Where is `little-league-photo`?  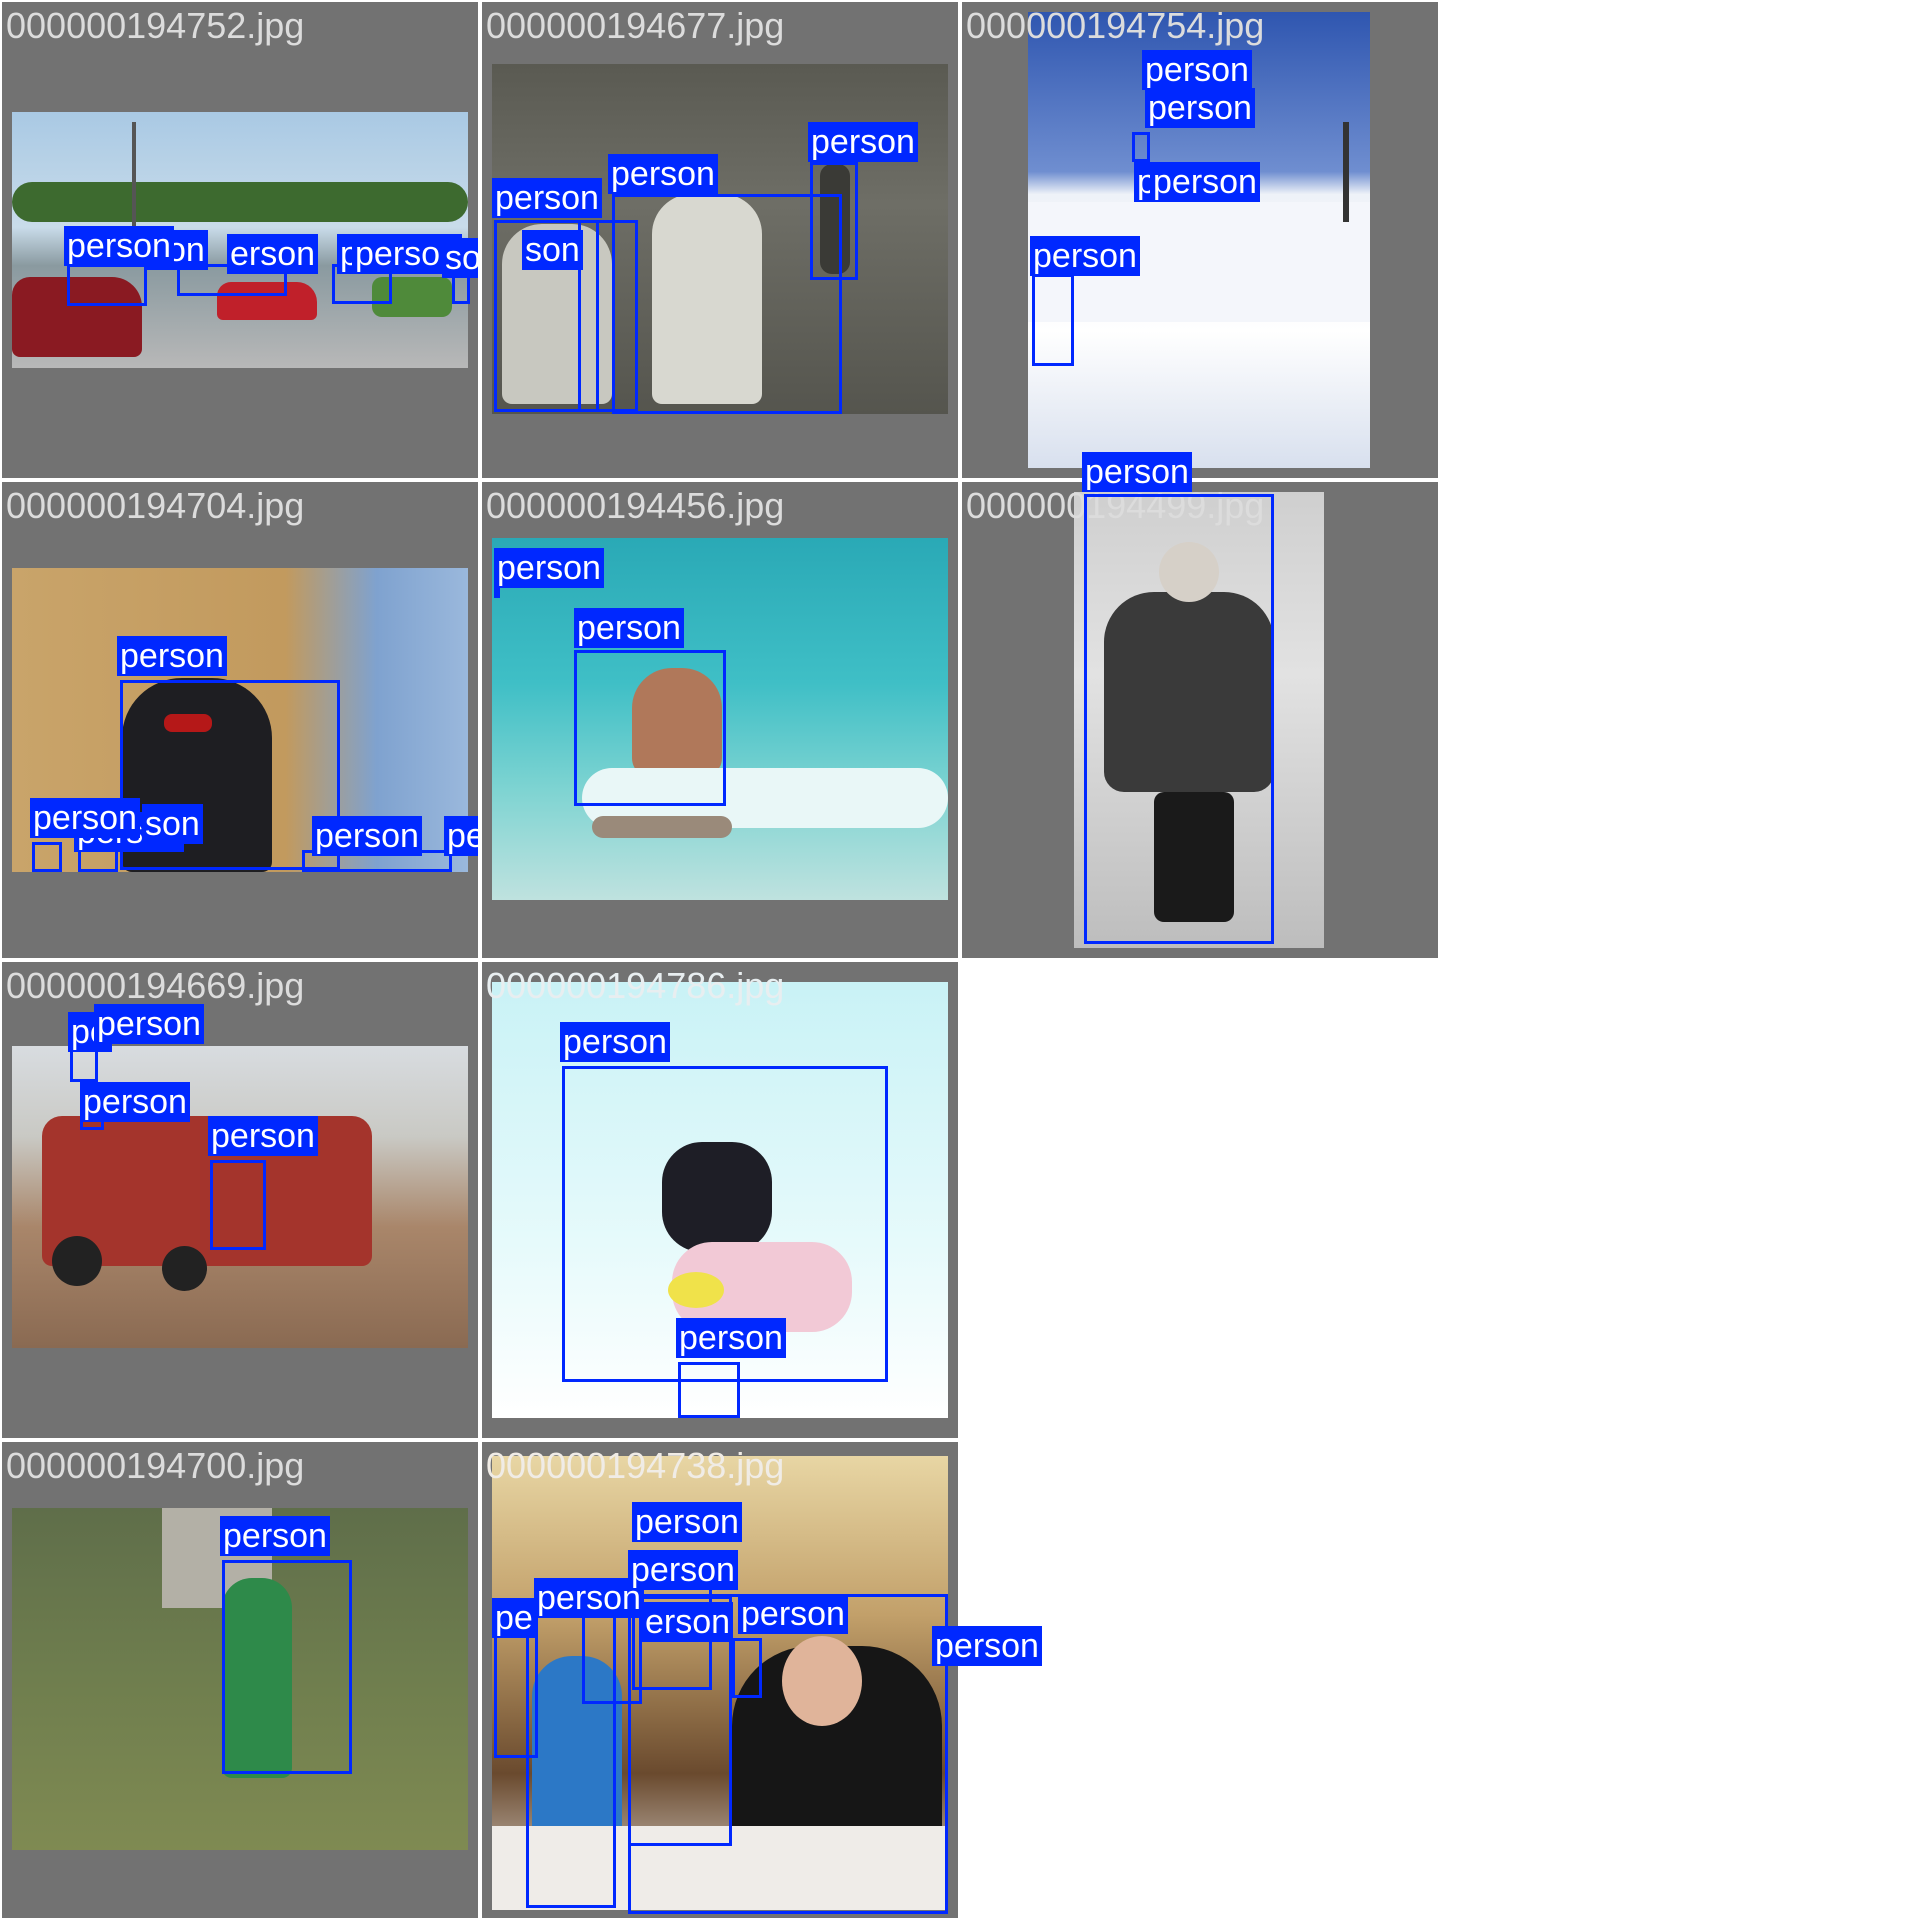 little-league-photo is located at coordinates (240, 1679).